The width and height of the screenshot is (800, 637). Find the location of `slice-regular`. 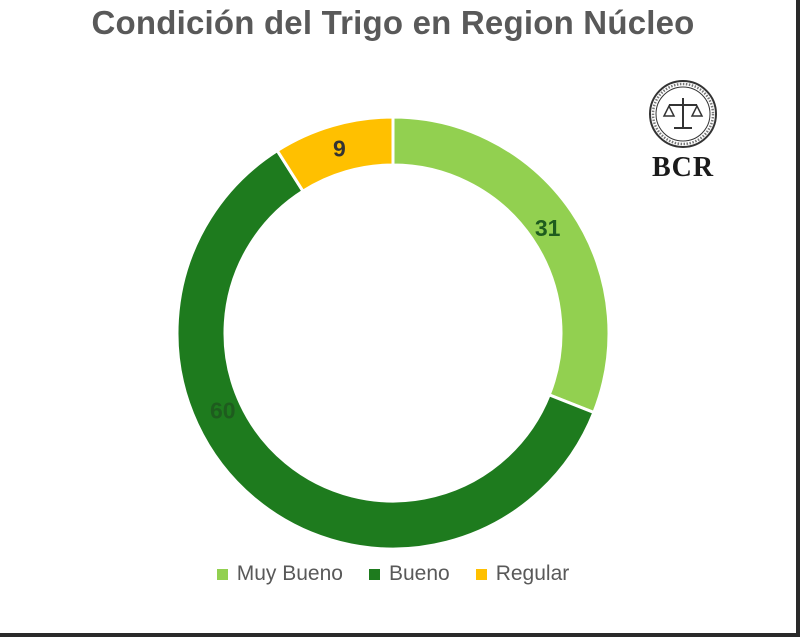

slice-regular is located at coordinates (335, 154).